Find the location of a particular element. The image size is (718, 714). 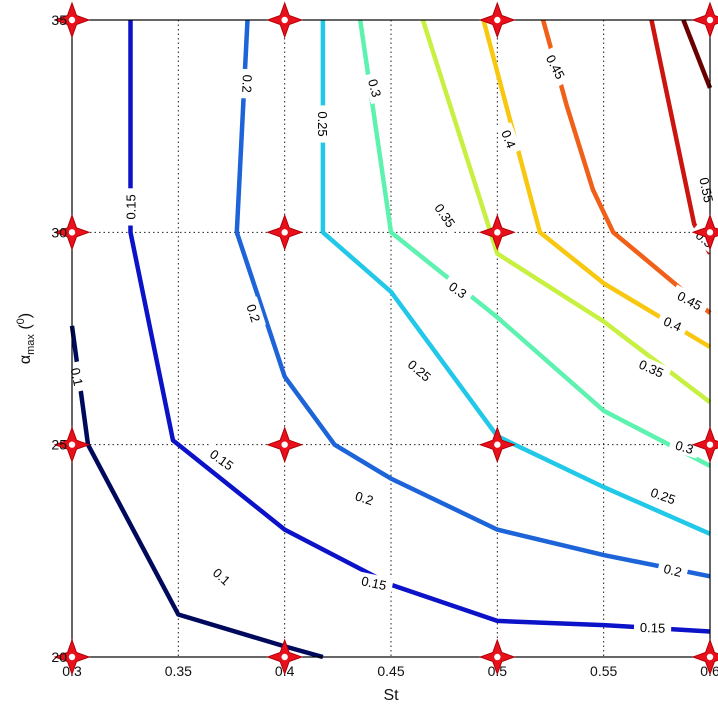

y-axis-title-paren: ( is located at coordinates (25, 329).